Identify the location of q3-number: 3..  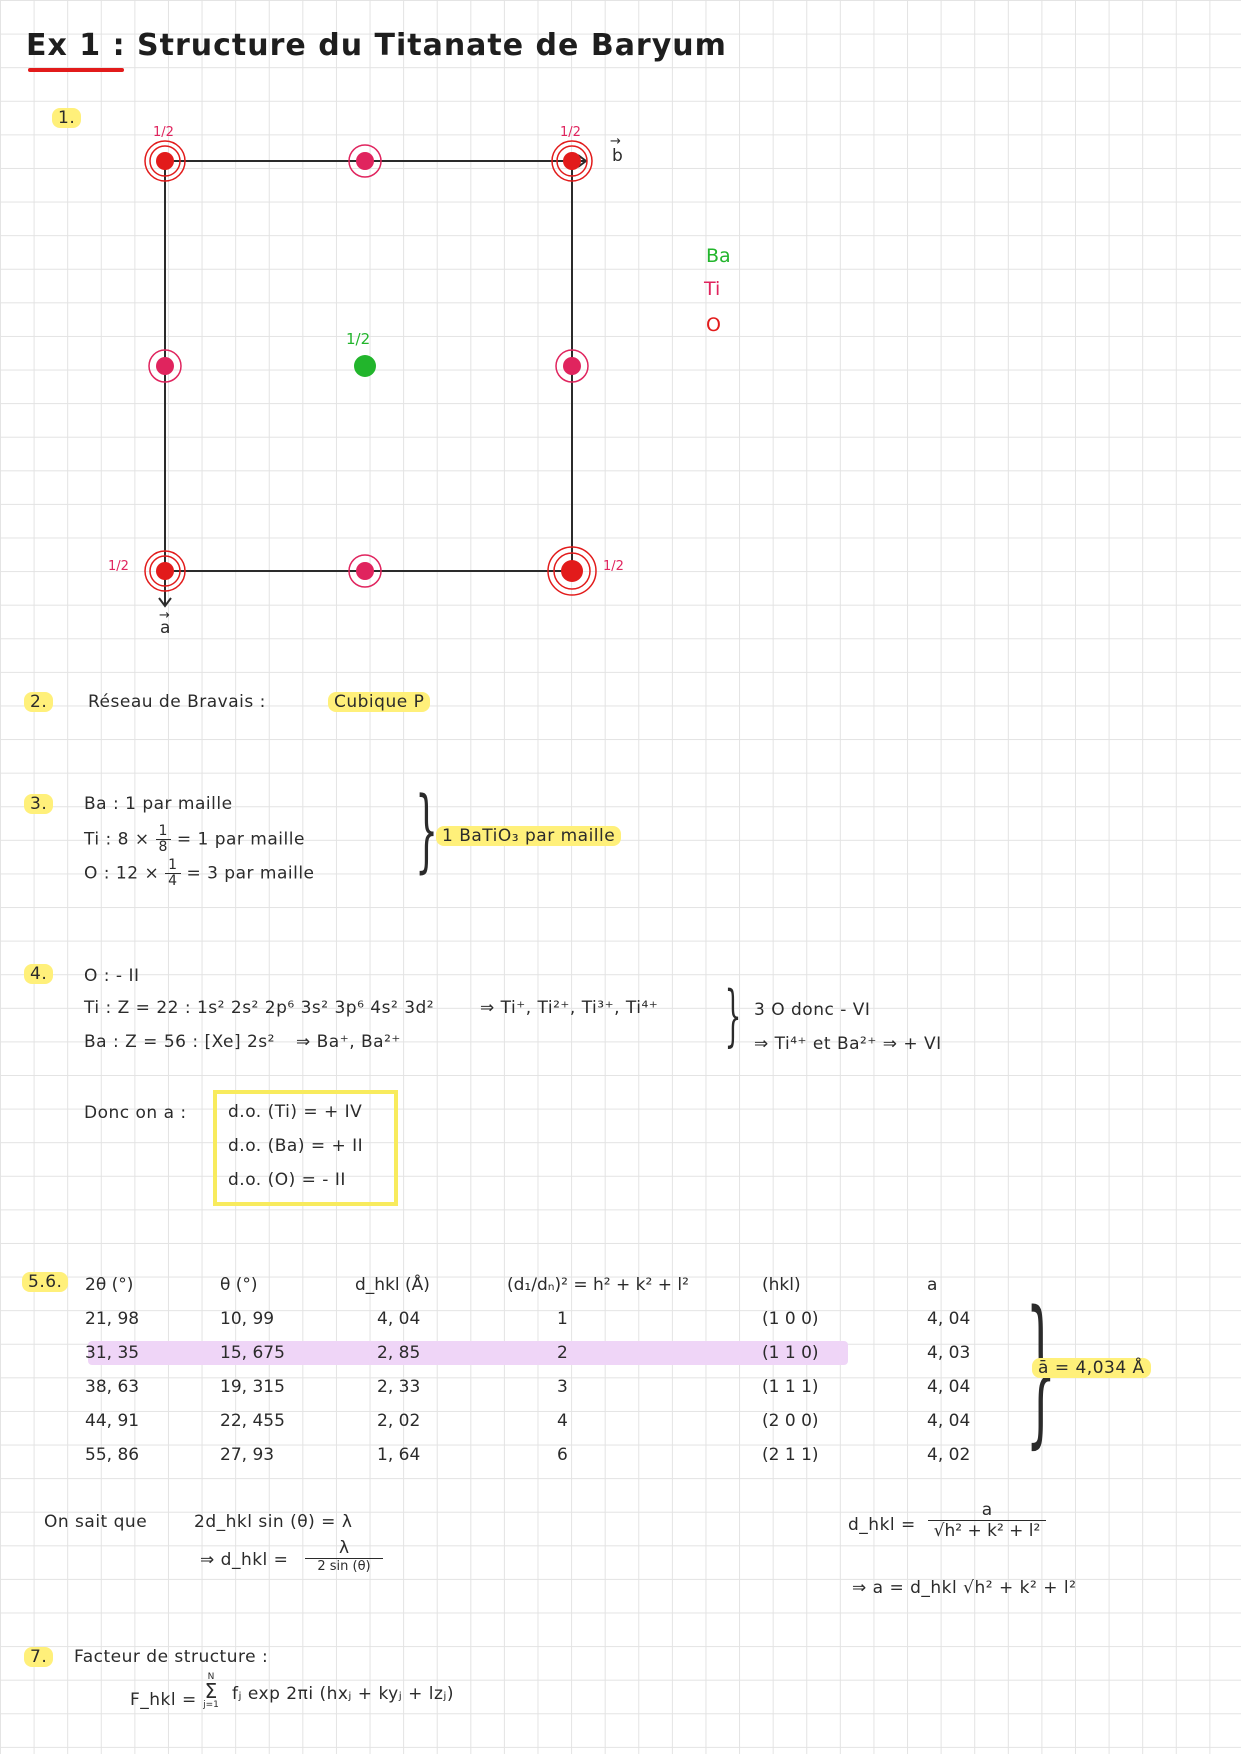
(39, 804).